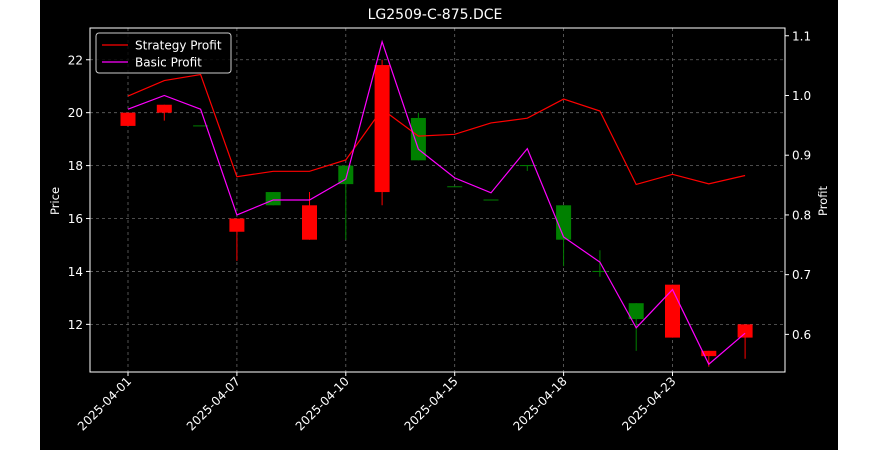  I want to click on y2-tick-label: 0.6, so click(801, 335).